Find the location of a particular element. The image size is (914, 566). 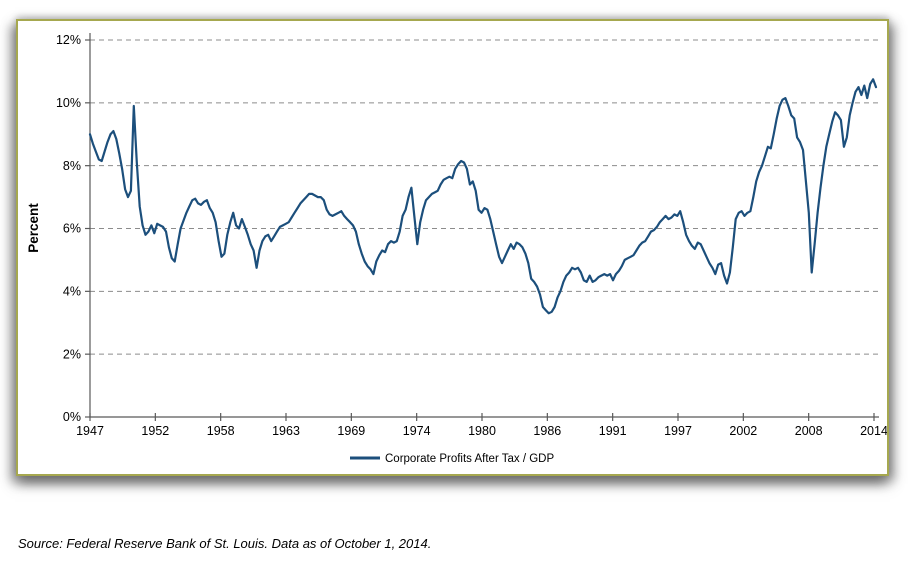

x-tick-label: 1980 is located at coordinates (482, 431).